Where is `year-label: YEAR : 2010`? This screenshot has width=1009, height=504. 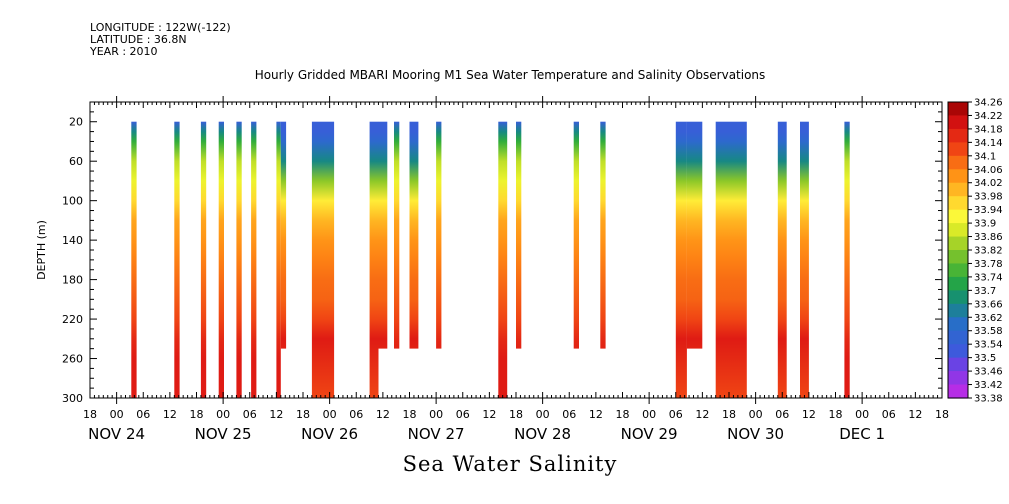 year-label: YEAR : 2010 is located at coordinates (124, 51).